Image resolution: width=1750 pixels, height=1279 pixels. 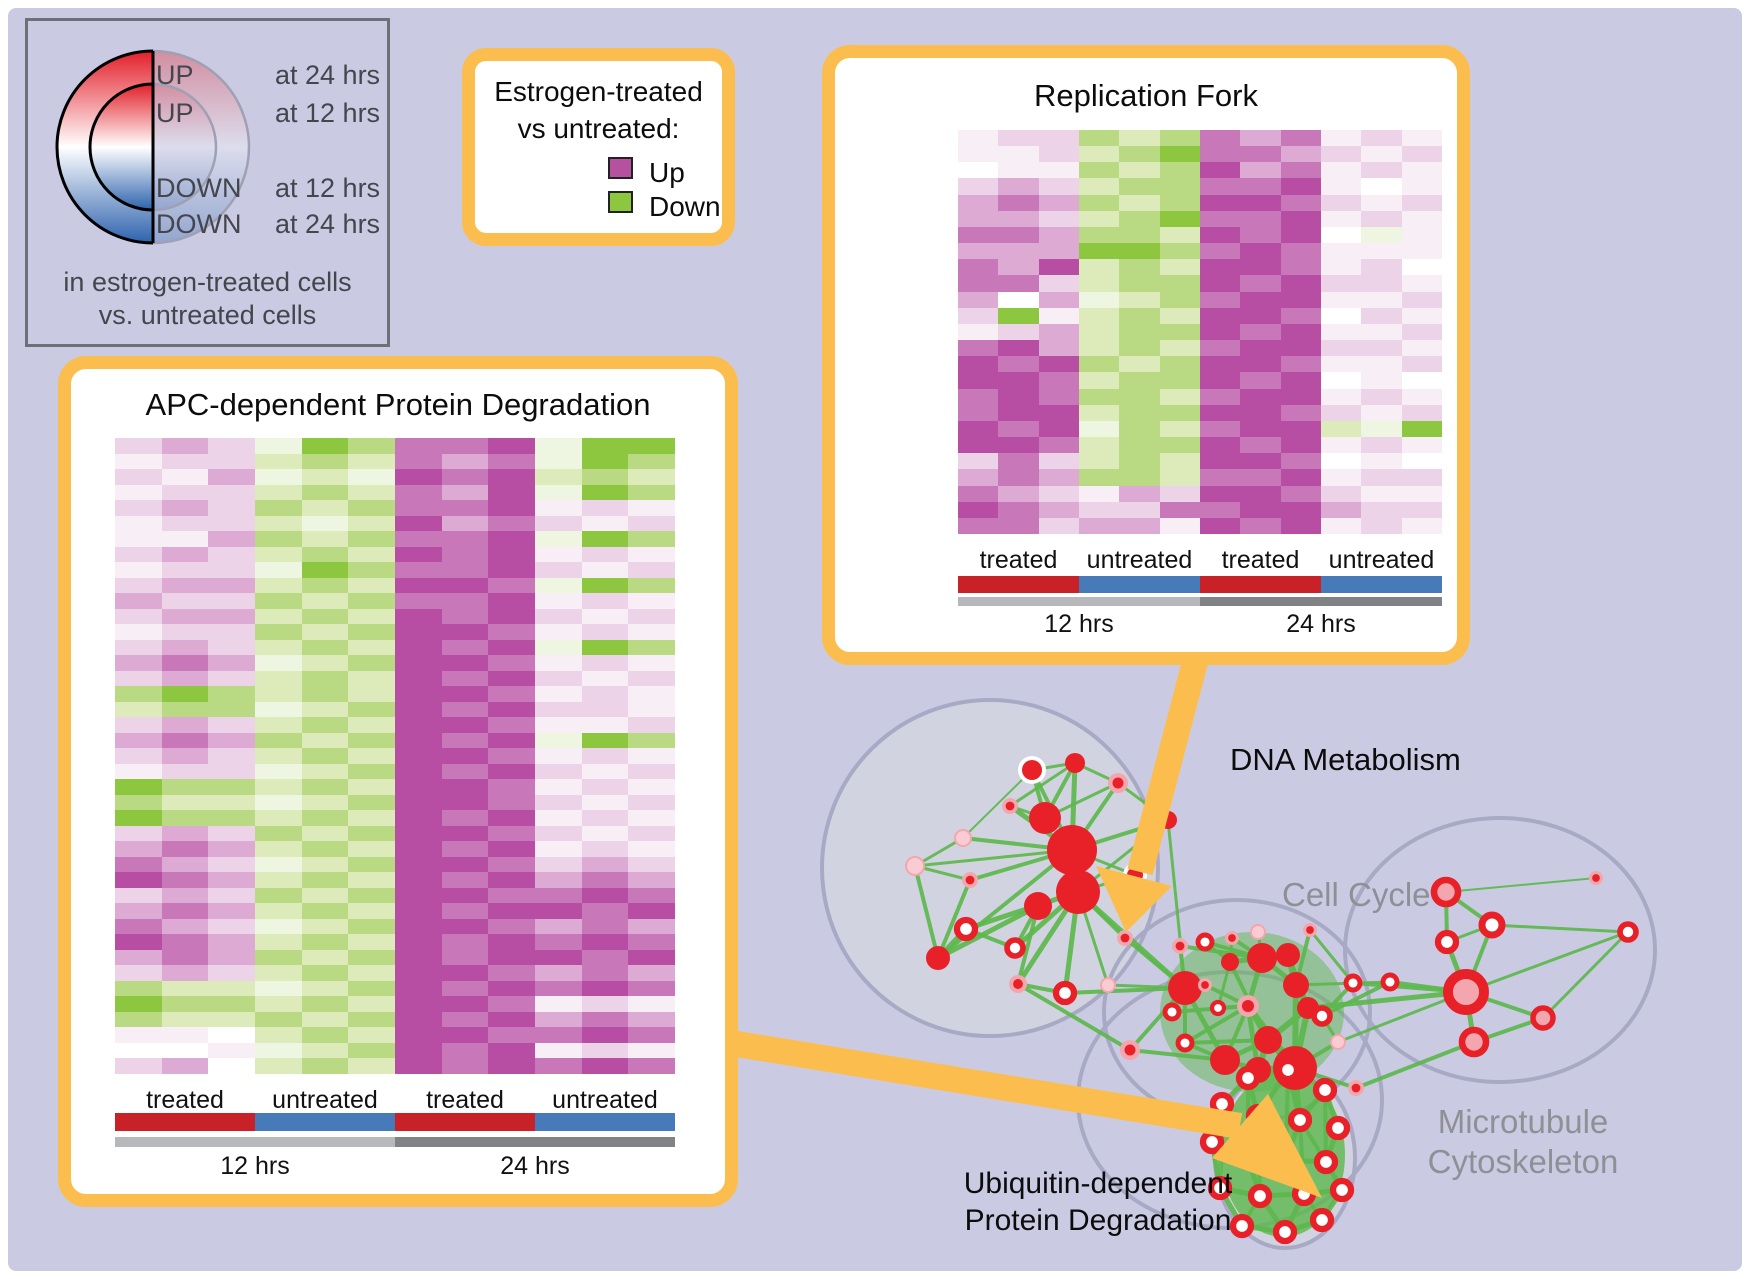 I want to click on cluster-label-dna-metabolism: DNA Metabolism, so click(x=1345, y=759).